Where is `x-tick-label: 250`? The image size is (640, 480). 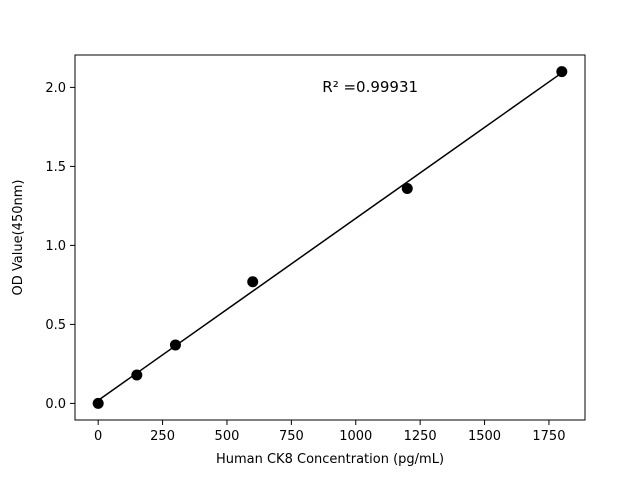
x-tick-label: 250 is located at coordinates (162, 436).